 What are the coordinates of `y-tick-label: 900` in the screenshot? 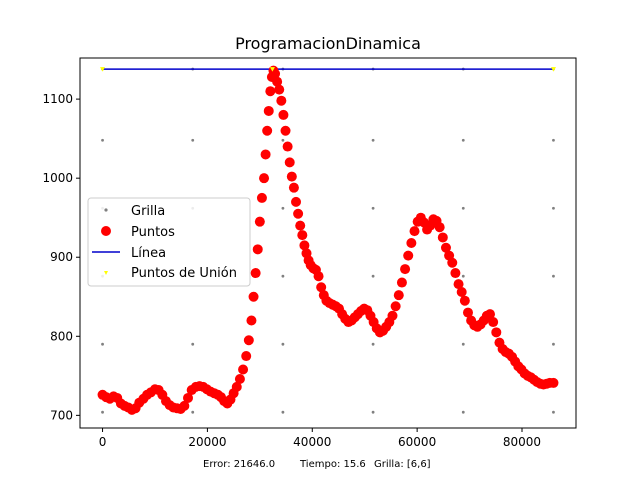 It's located at (61, 257).